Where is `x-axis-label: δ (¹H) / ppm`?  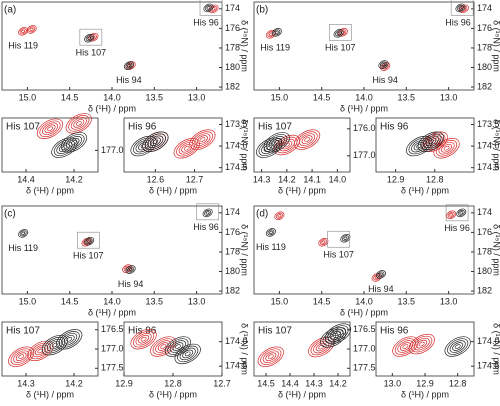 x-axis-label: δ (¹H) / ppm is located at coordinates (50, 394).